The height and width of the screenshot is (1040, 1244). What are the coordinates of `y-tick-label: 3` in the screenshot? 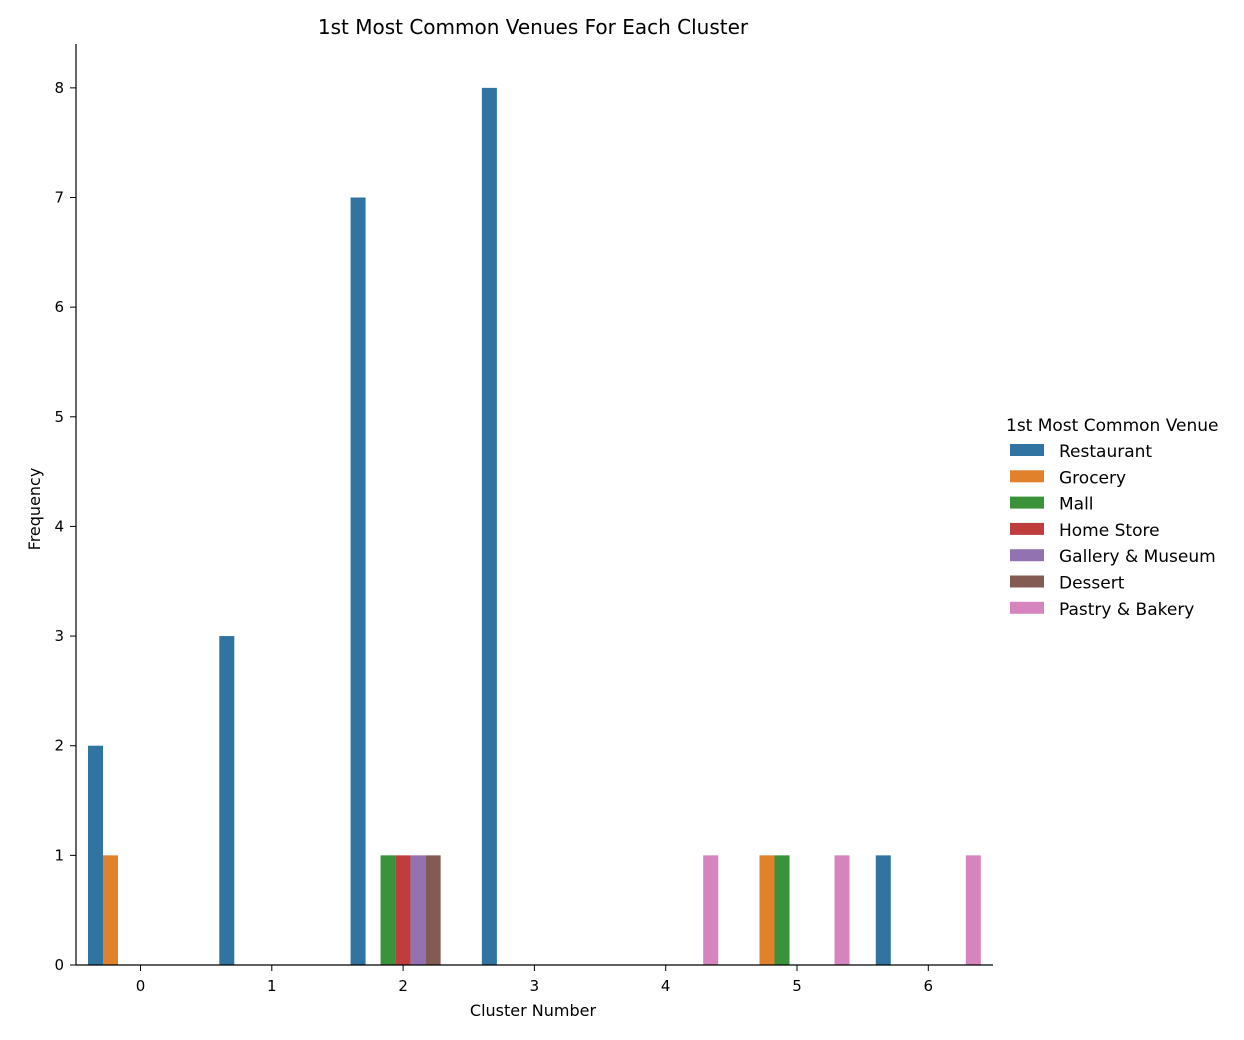 It's located at (59, 636).